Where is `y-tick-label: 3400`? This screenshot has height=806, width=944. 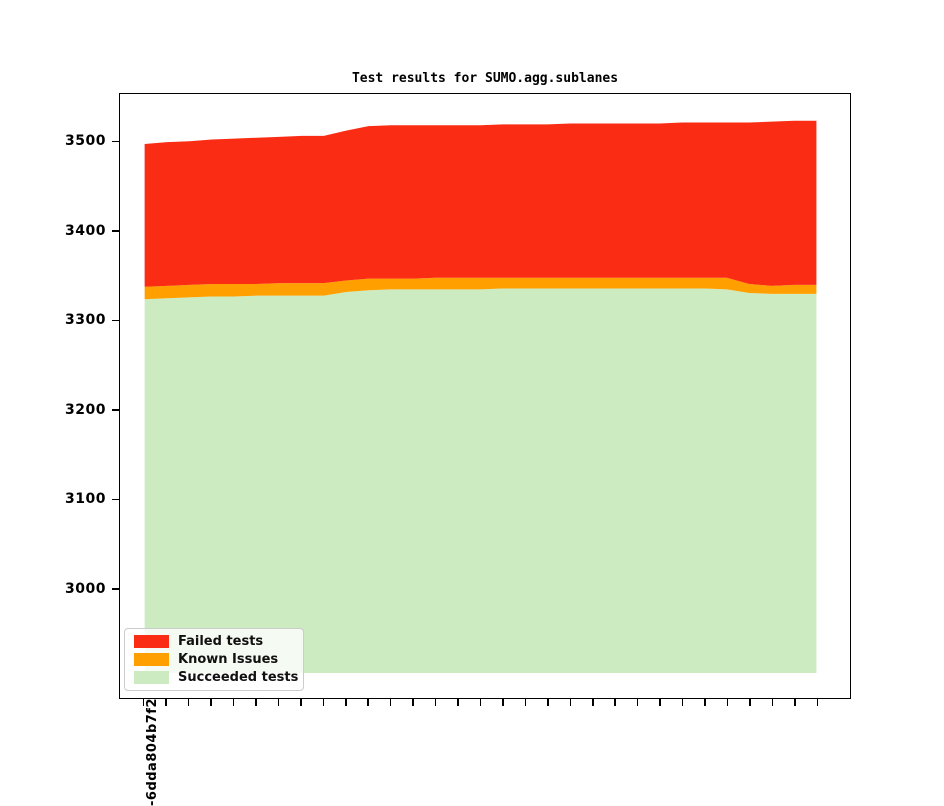
y-tick-label: 3400 is located at coordinates (85, 230).